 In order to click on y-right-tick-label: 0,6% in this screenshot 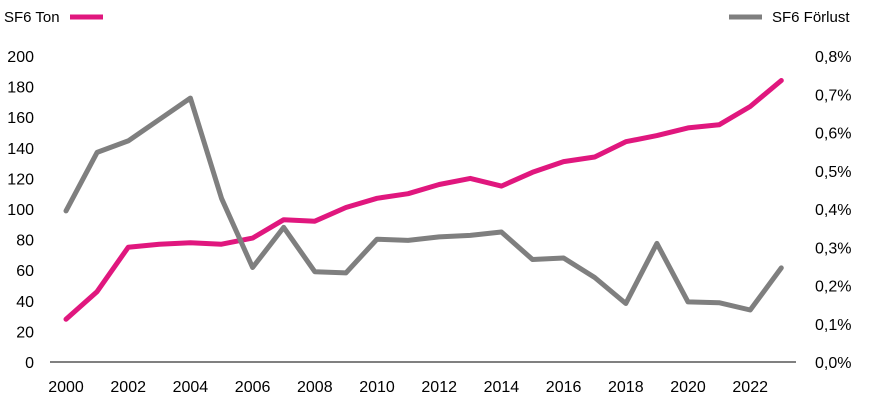, I will do `click(833, 134)`.